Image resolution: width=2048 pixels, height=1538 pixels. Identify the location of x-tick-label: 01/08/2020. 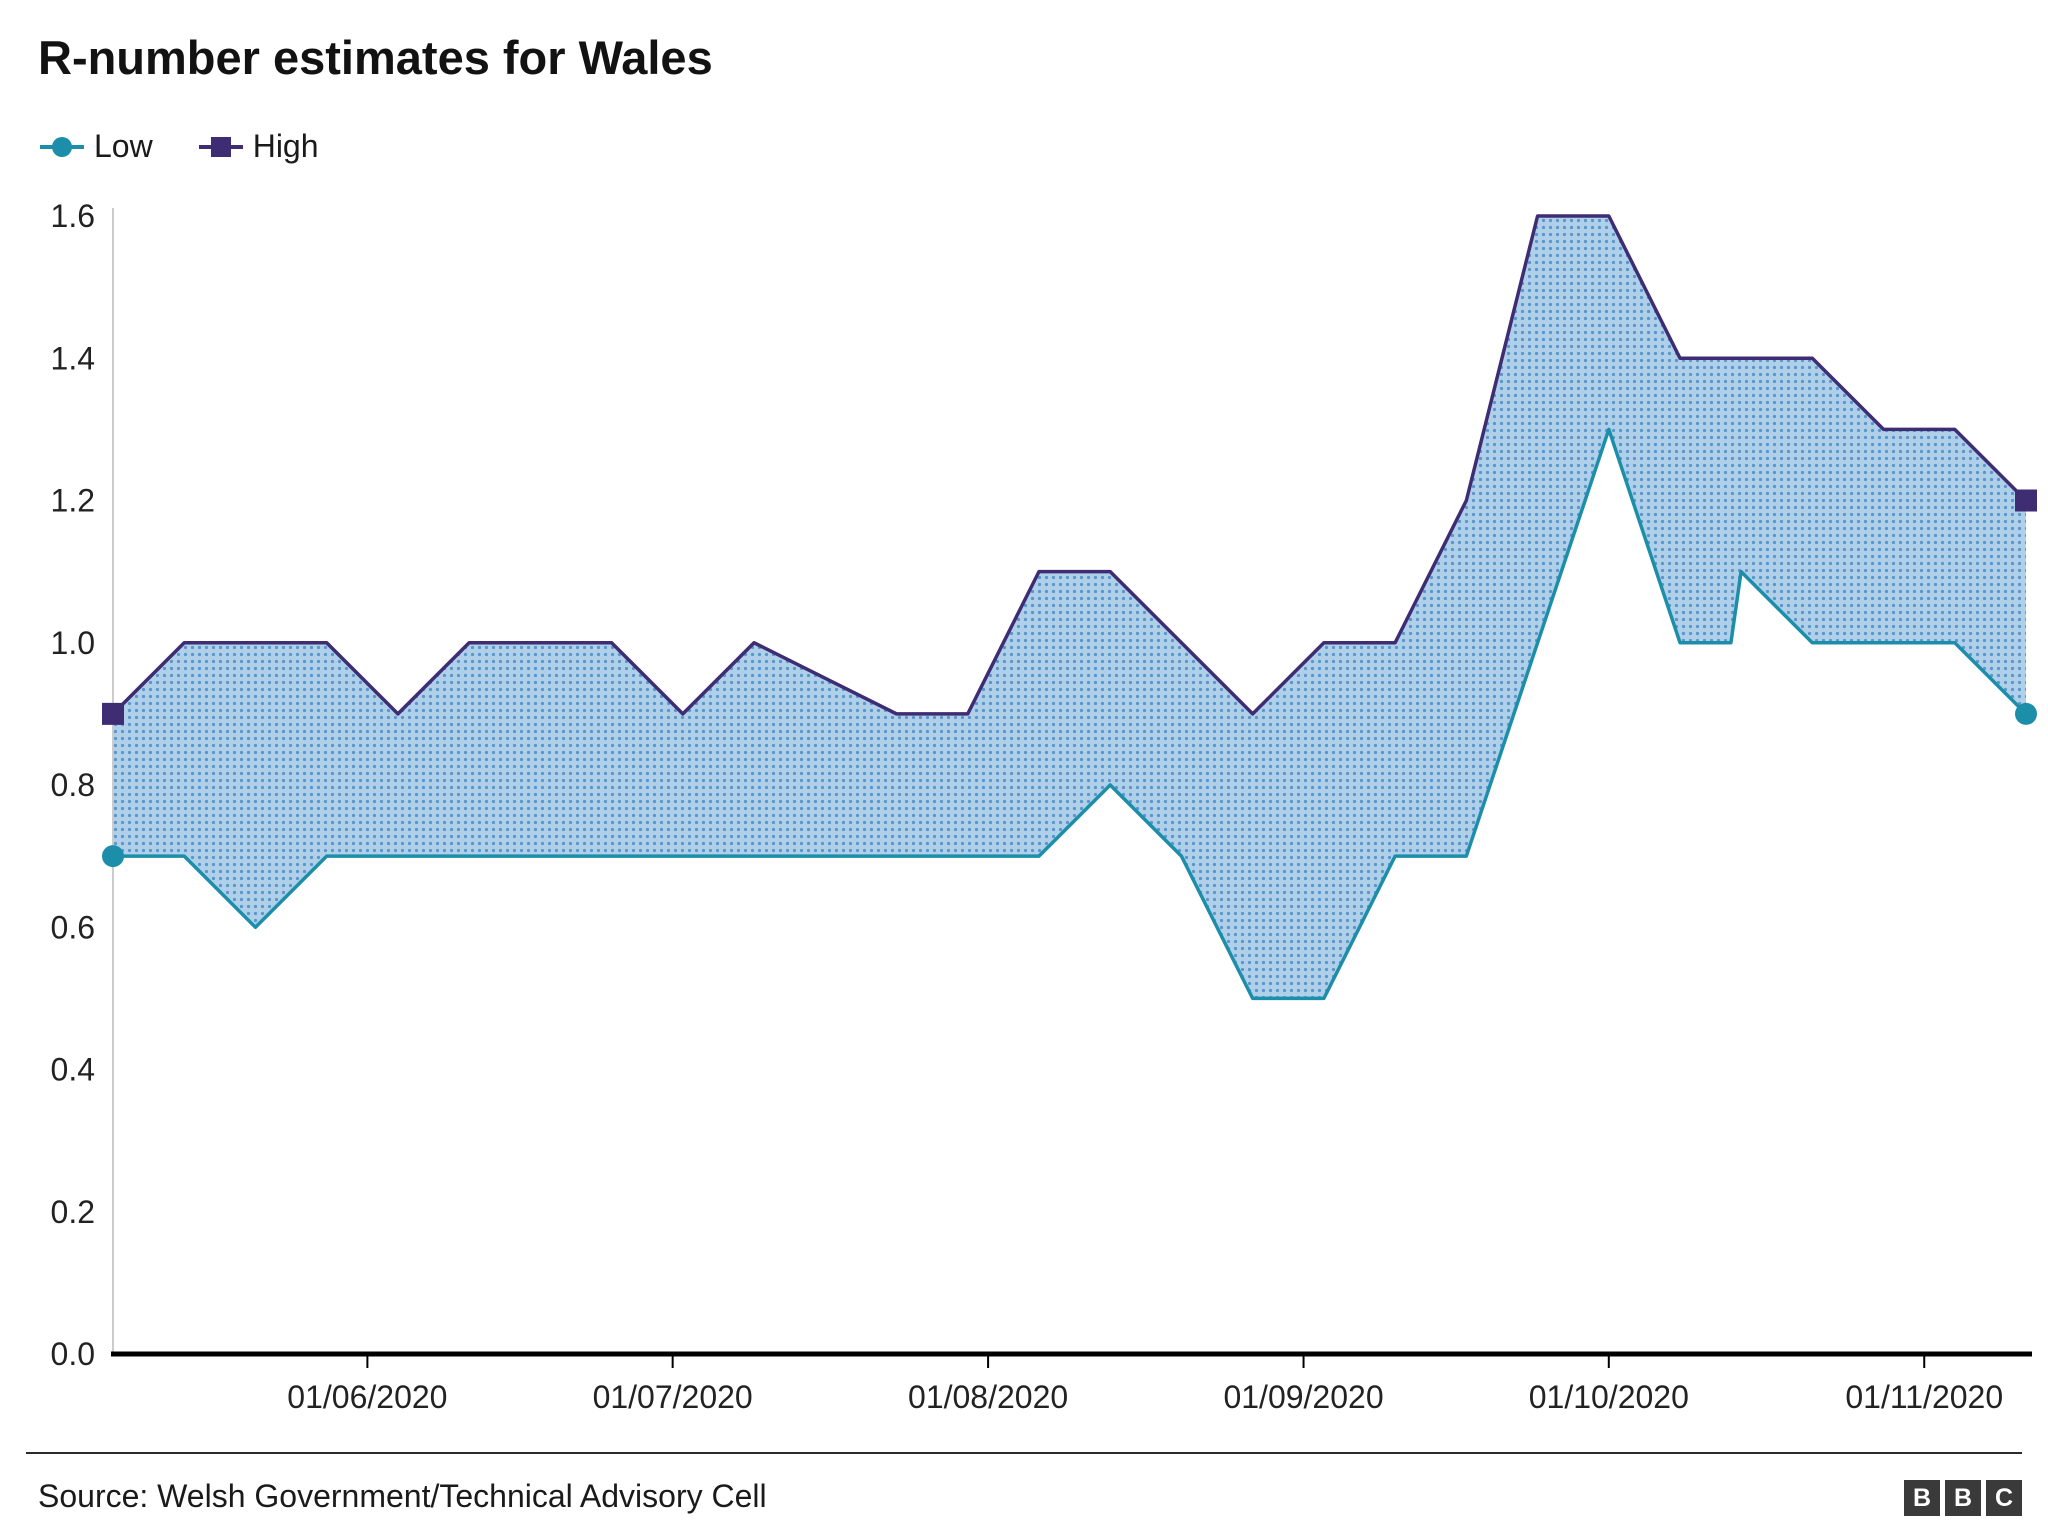
(988, 1397).